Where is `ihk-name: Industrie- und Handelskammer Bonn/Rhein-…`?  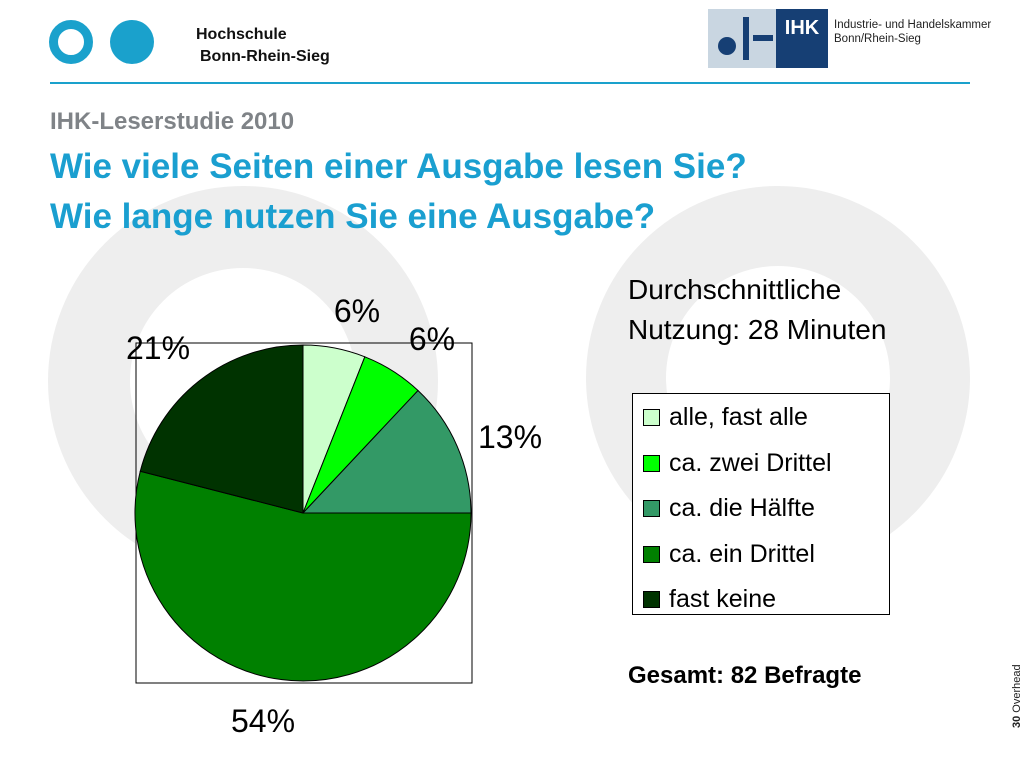
ihk-name: Industrie- und Handelskammer Bonn/Rhein-… is located at coordinates (912, 32).